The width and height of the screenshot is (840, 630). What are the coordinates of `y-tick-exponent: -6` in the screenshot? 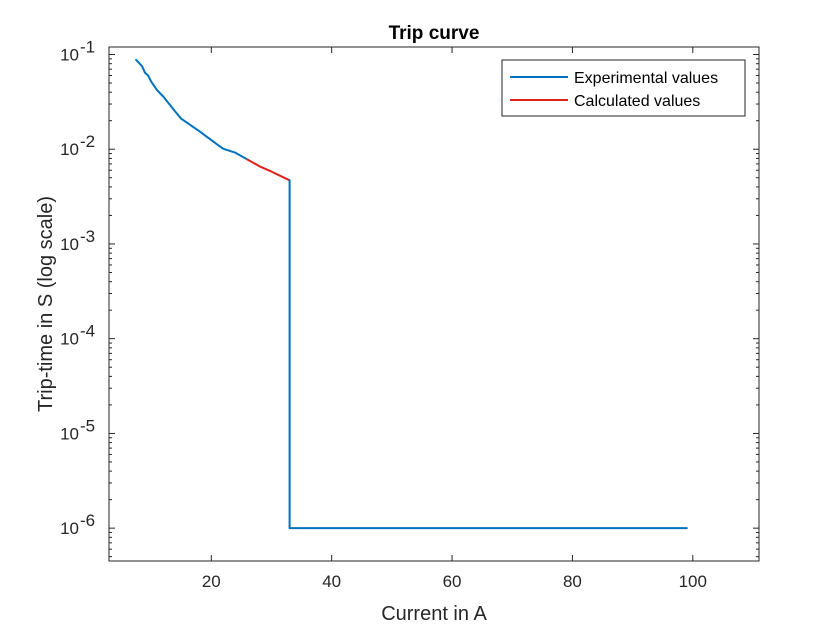 It's located at (87, 520).